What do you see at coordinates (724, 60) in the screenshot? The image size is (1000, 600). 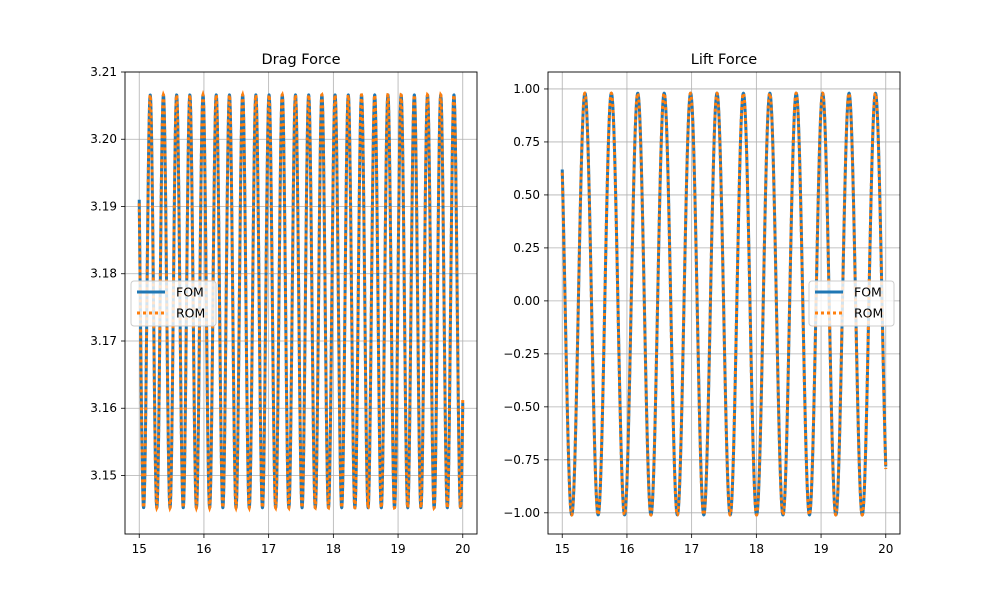 I see `lift-chart-title: Lift Force` at bounding box center [724, 60].